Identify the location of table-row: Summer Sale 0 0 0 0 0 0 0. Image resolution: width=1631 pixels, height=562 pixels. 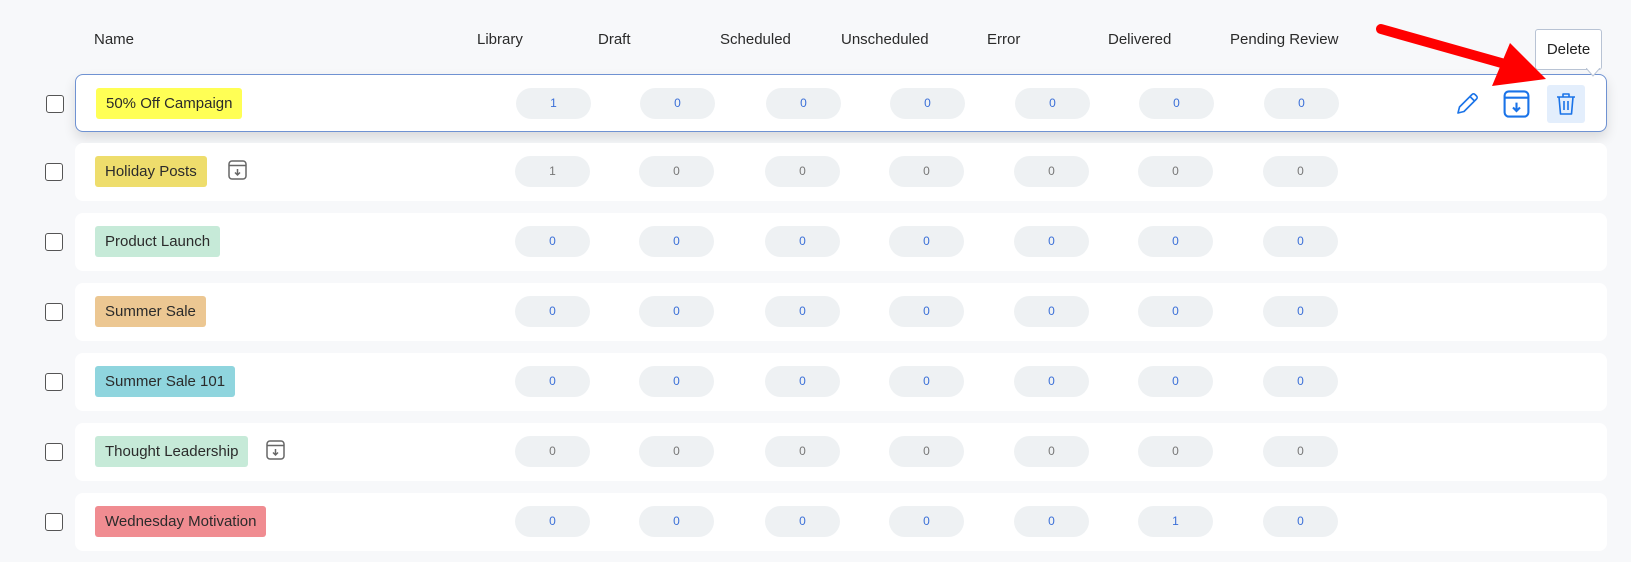
(826, 312).